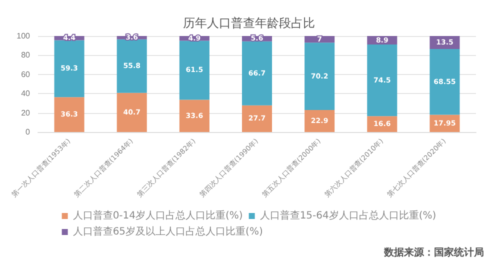 This screenshot has width=498, height=268. I want to click on y-tick-label: 80, so click(26, 55).